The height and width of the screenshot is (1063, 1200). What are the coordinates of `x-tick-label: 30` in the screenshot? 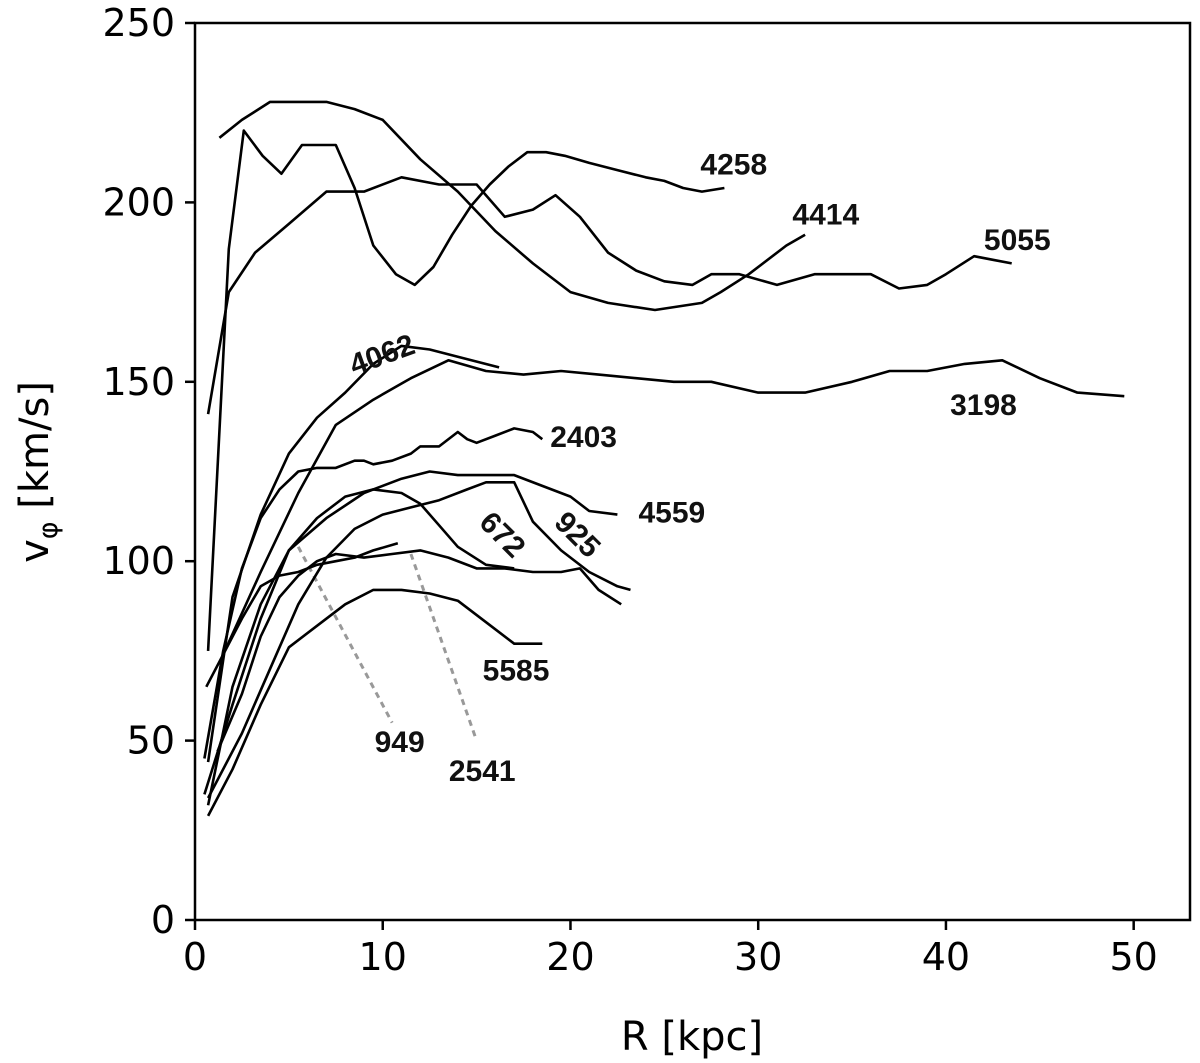 It's located at (758, 957).